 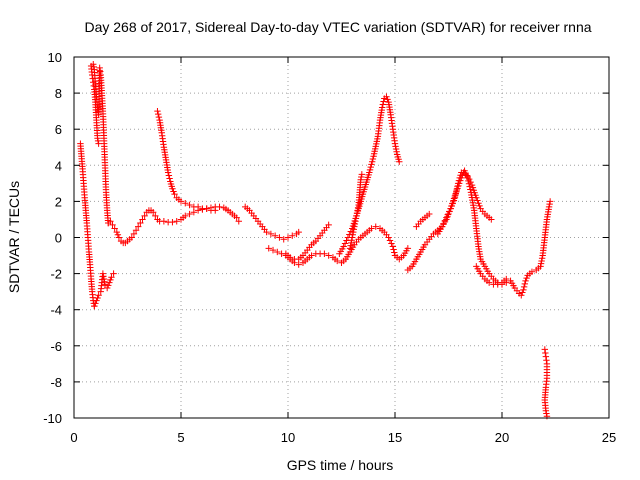 I want to click on y-tick-label: -6, so click(x=56, y=346).